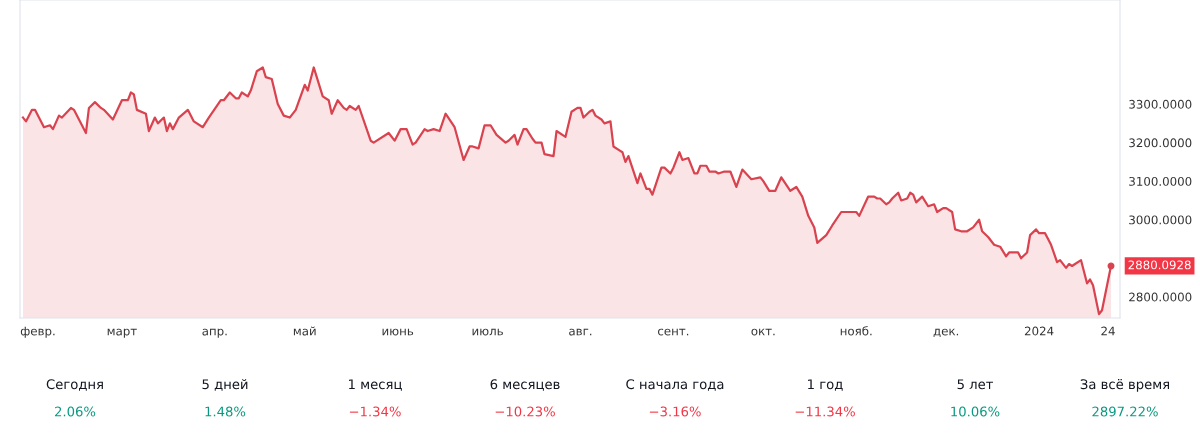 This screenshot has height=444, width=1200. Describe the element at coordinates (225, 385) in the screenshot. I see `category-label: 5 дней` at that location.